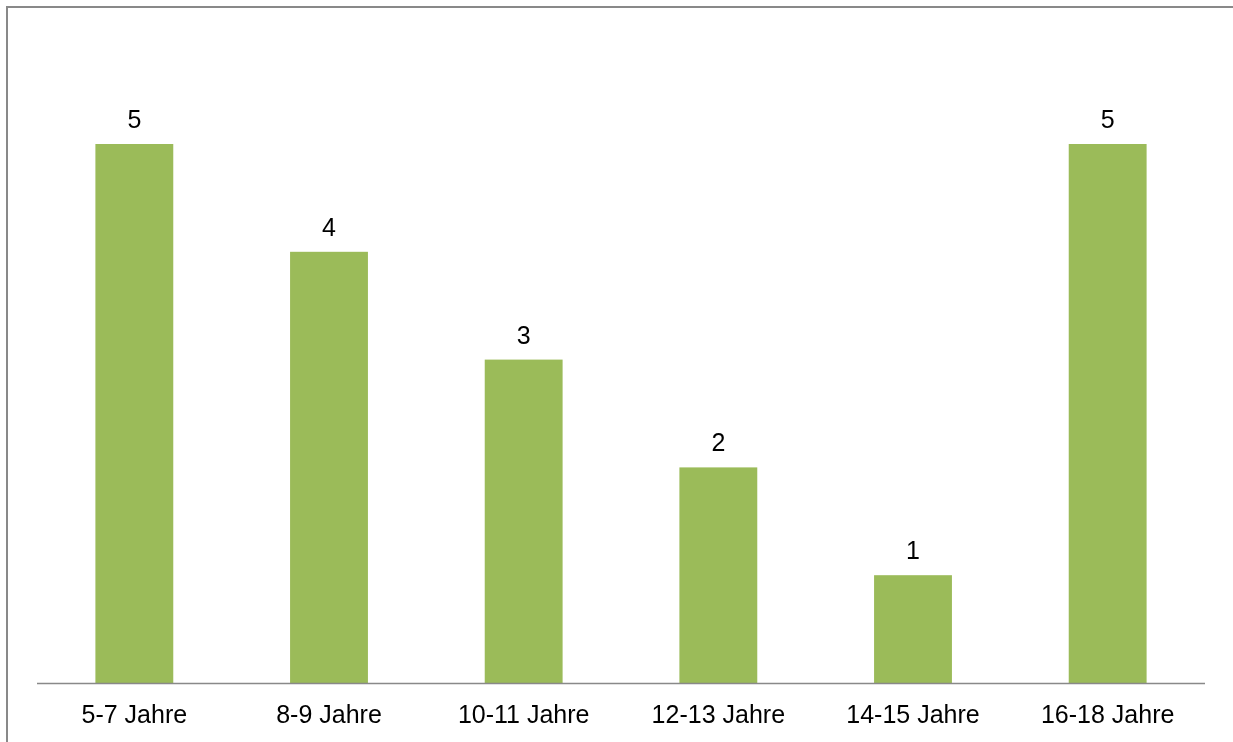  What do you see at coordinates (718, 714) in the screenshot?
I see `x-tick-label: 12-13 Jahre` at bounding box center [718, 714].